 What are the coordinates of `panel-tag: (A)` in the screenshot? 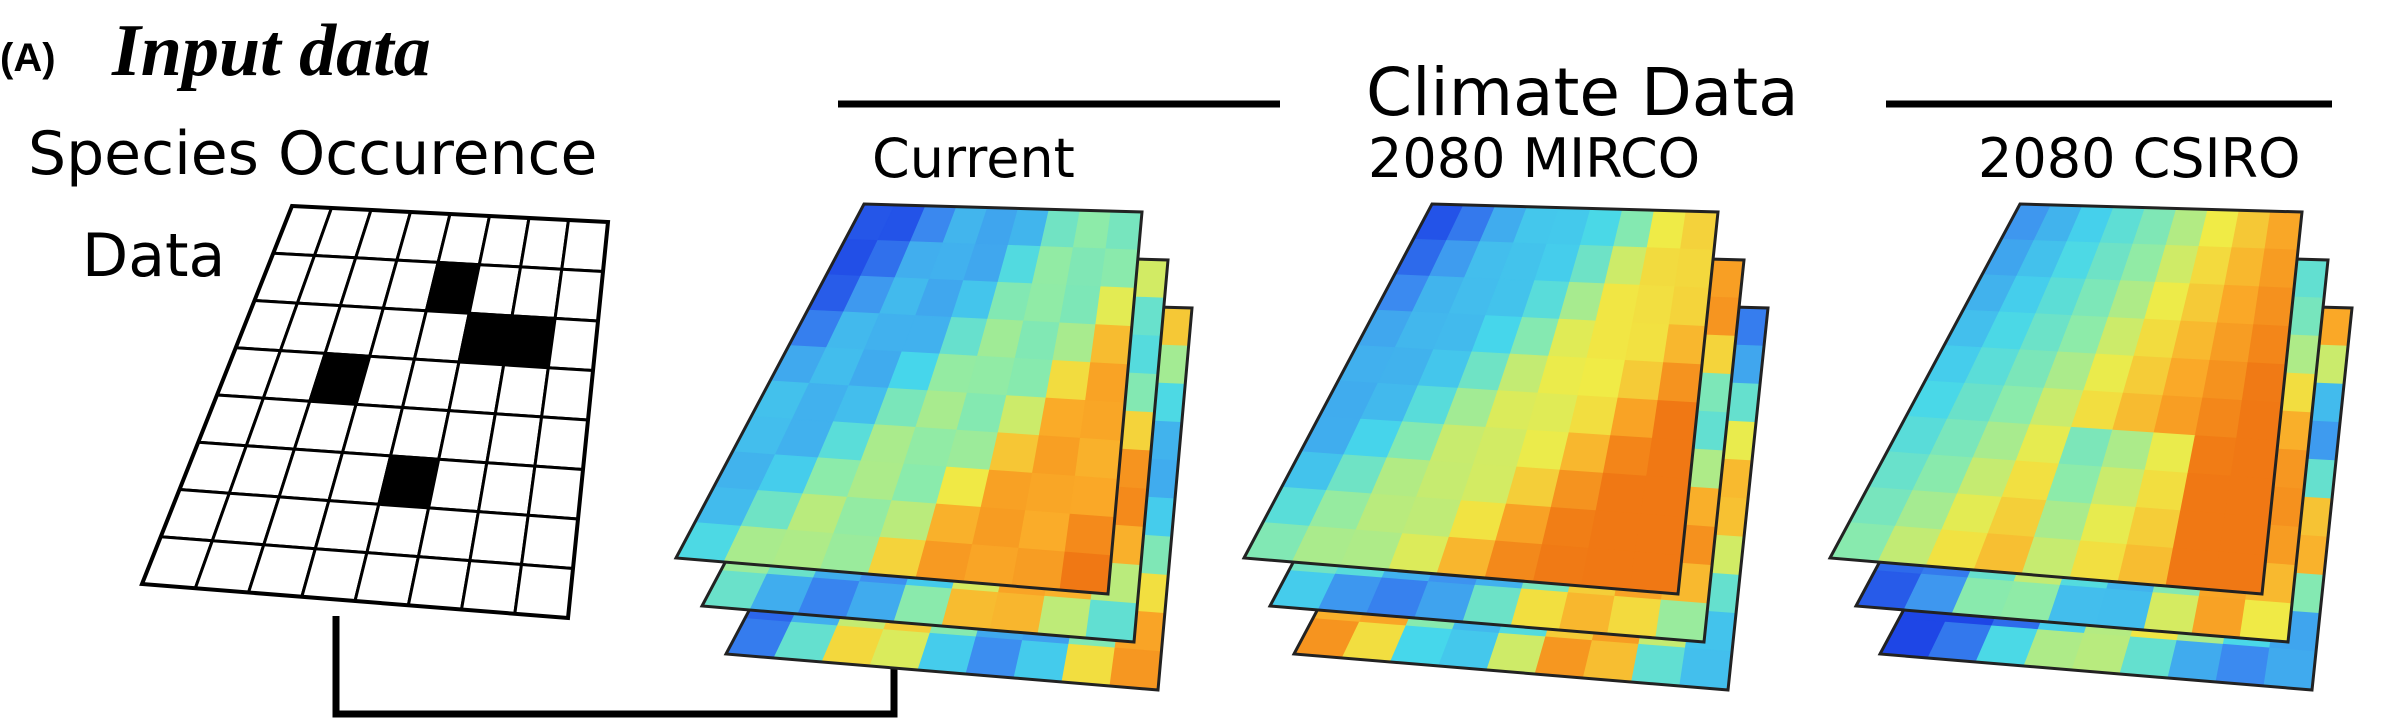 It's located at (28, 58).